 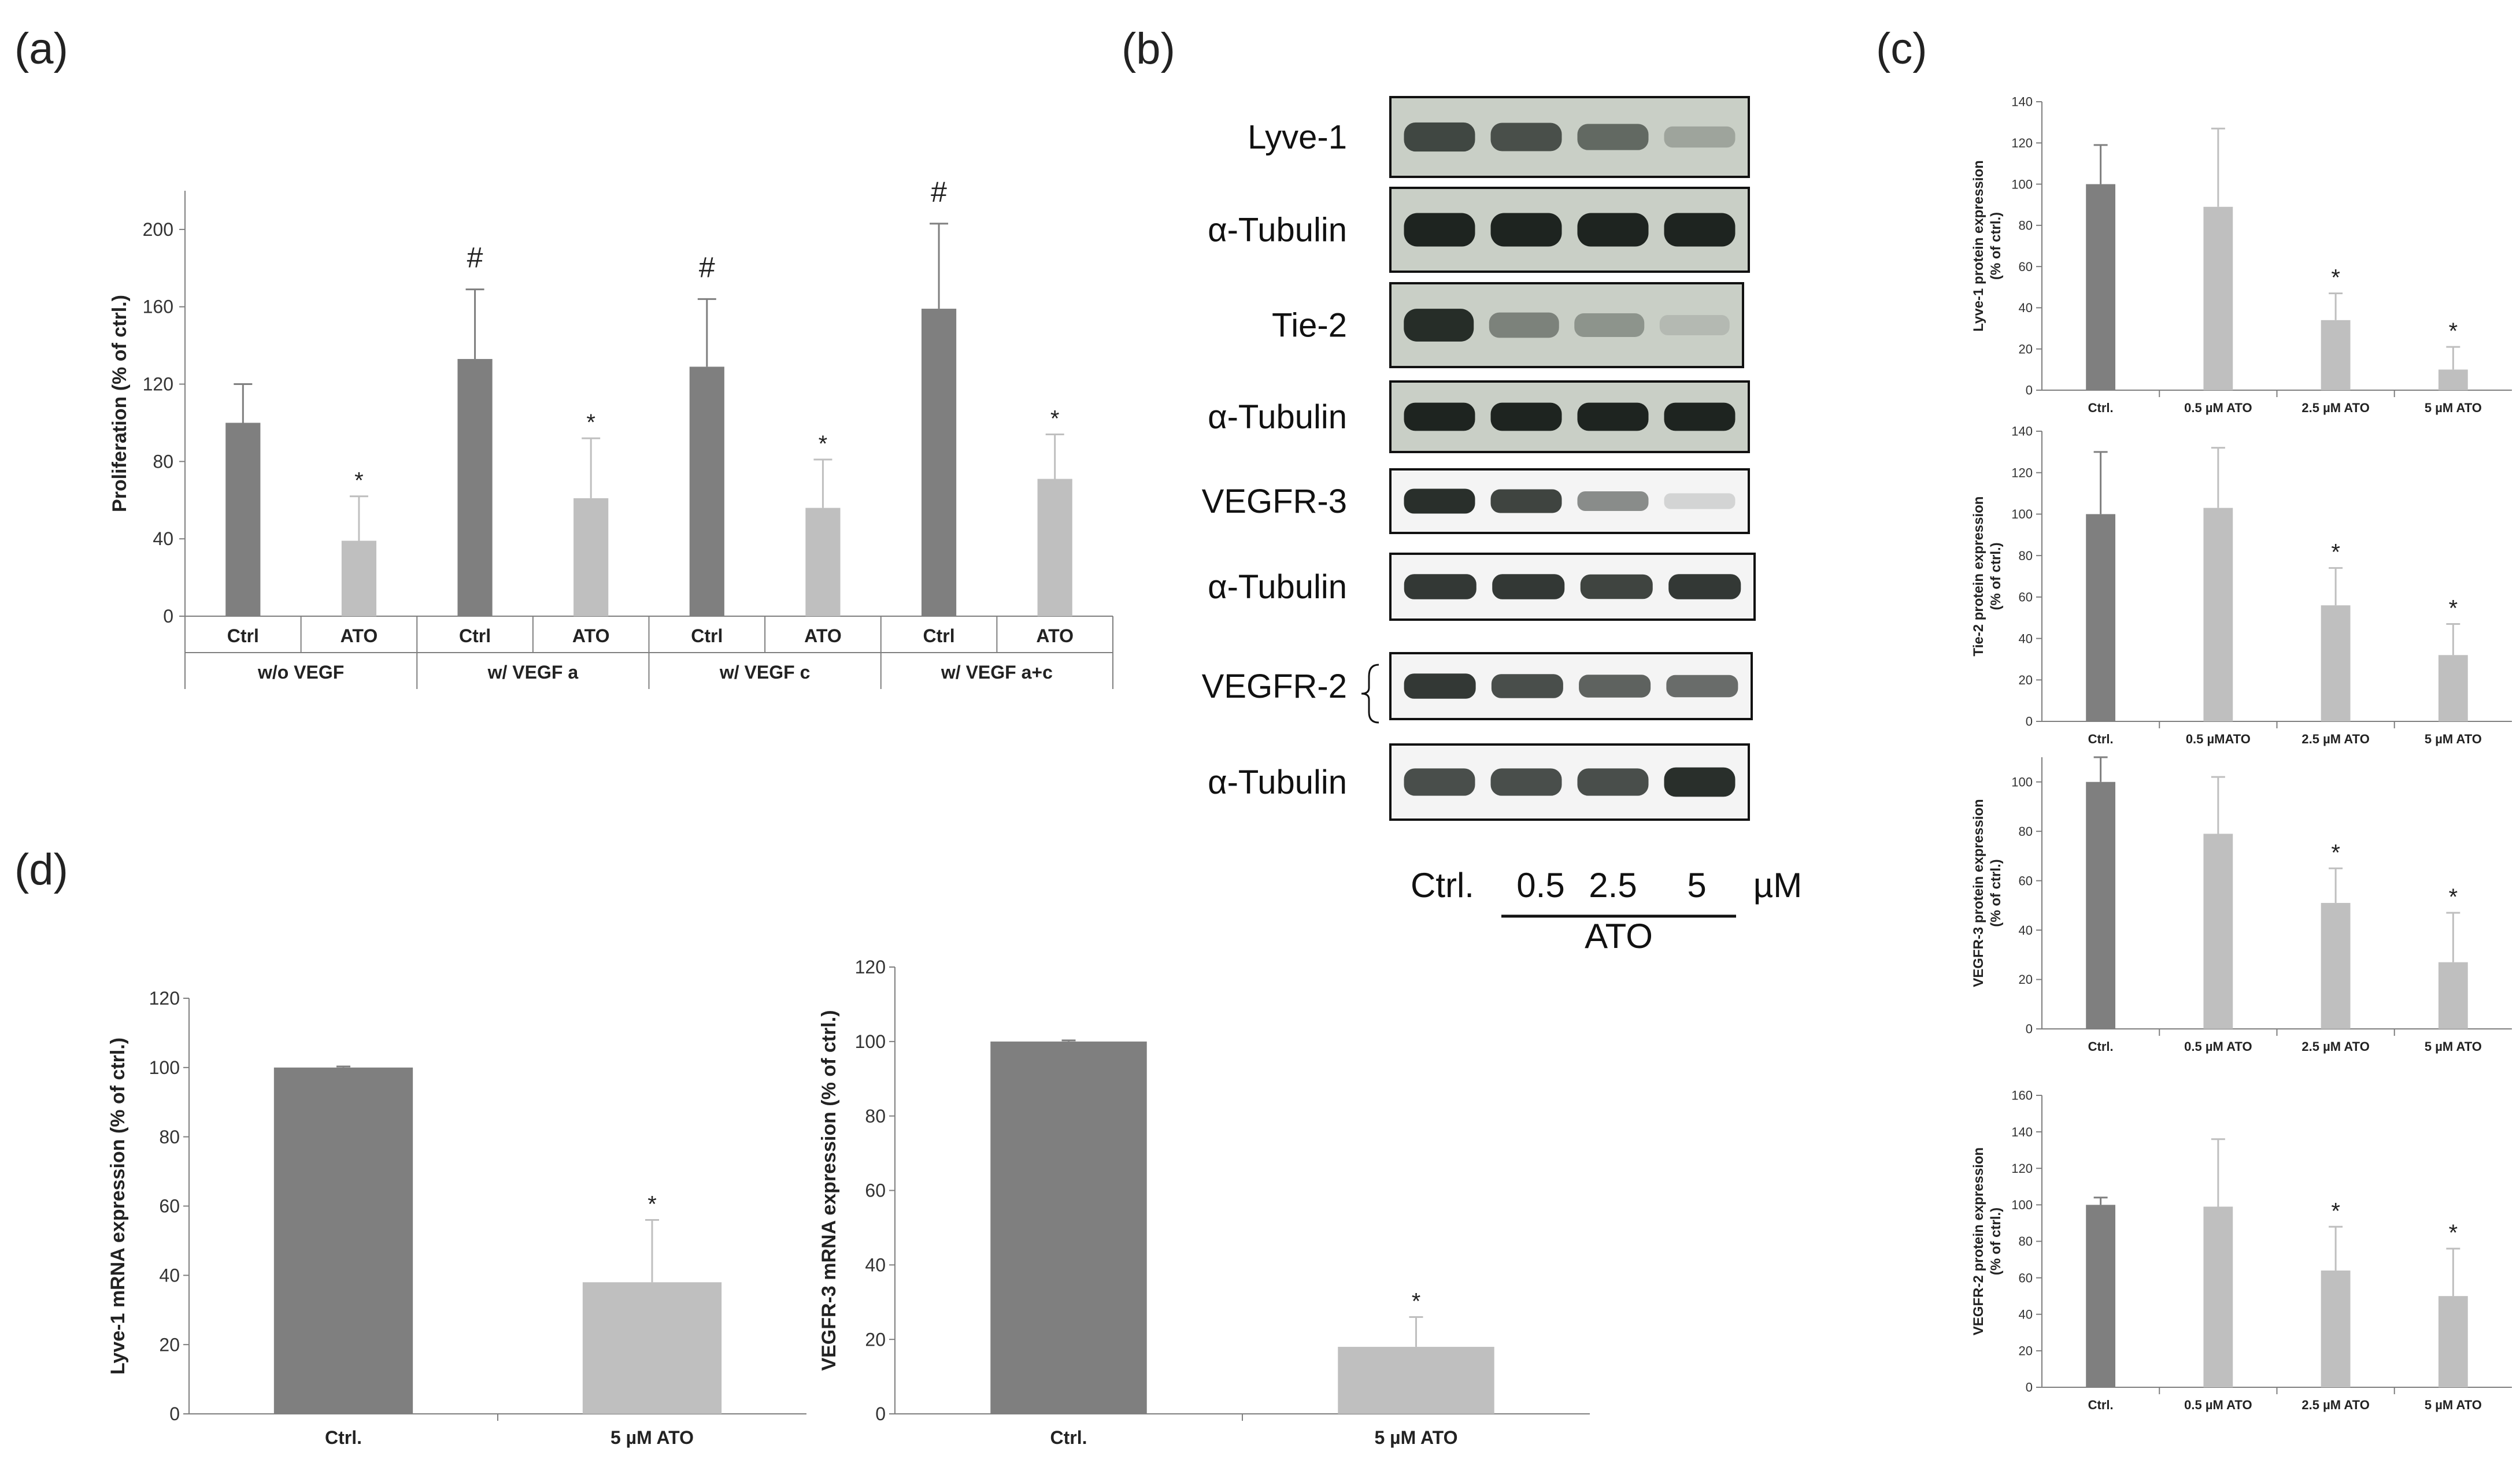 I want to click on x-group-label: w/o VEGF, so click(x=301, y=672).